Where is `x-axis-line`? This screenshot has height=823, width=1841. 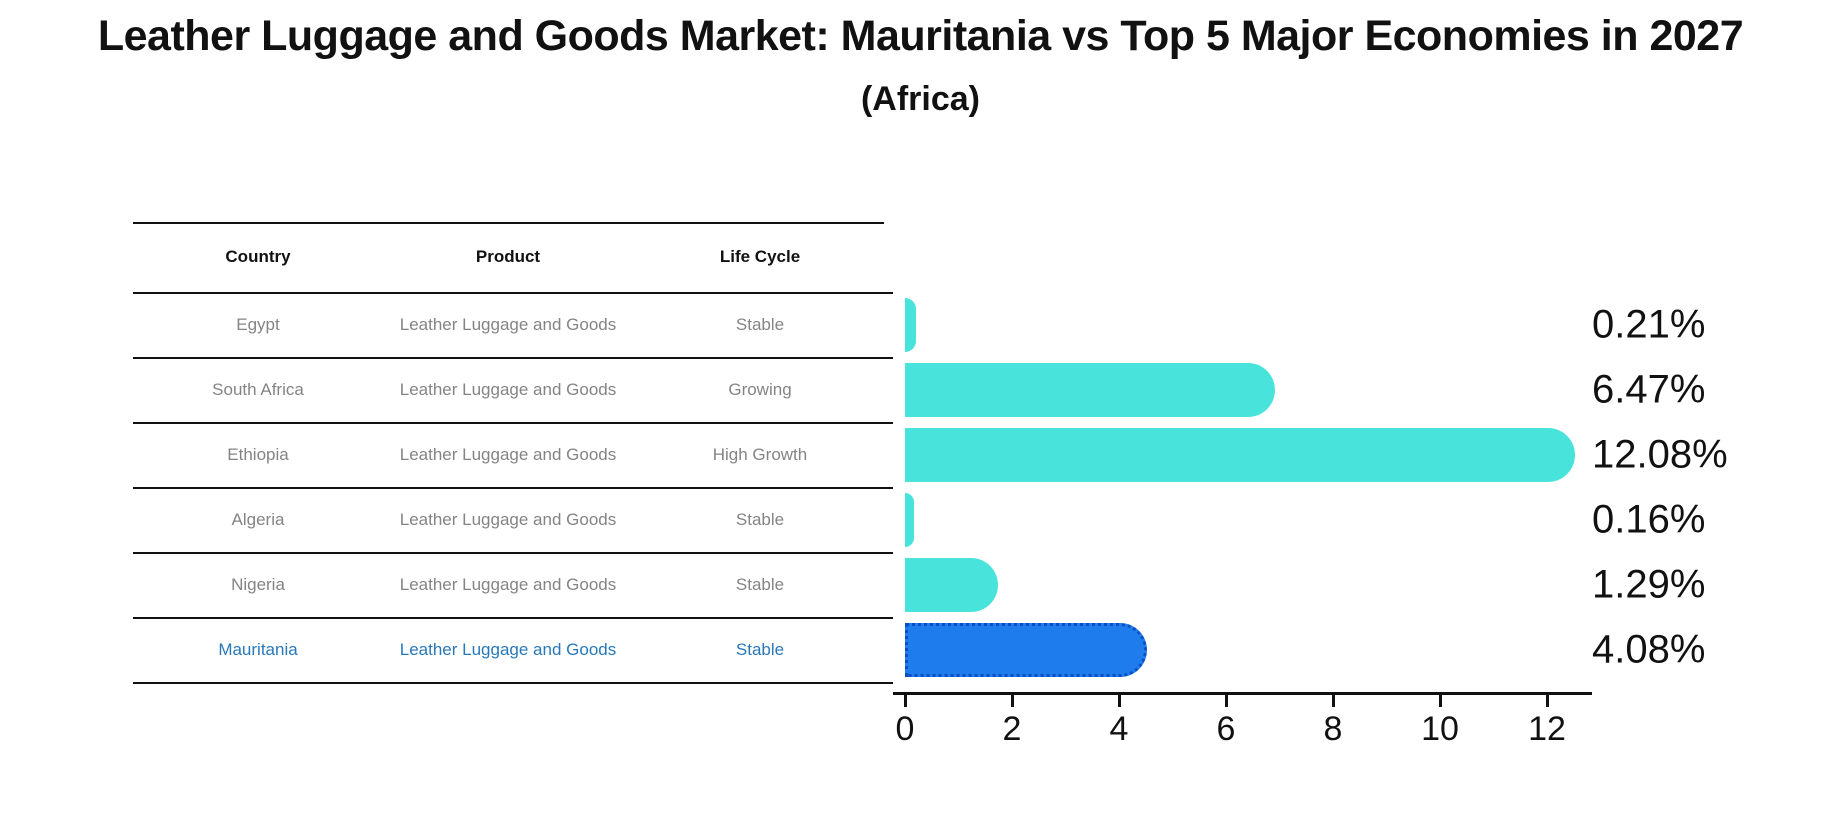
x-axis-line is located at coordinates (1242, 693).